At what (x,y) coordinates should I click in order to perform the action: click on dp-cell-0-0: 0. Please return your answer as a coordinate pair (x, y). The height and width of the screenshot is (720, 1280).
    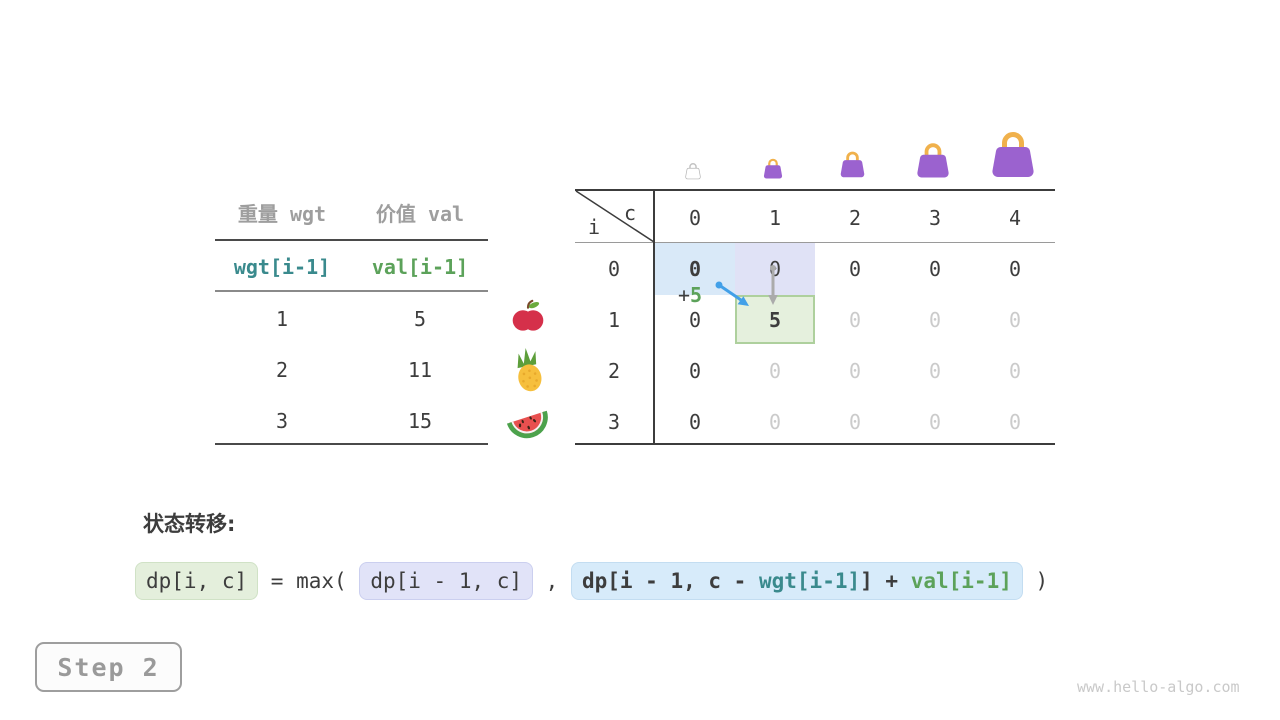
    Looking at the image, I should click on (695, 269).